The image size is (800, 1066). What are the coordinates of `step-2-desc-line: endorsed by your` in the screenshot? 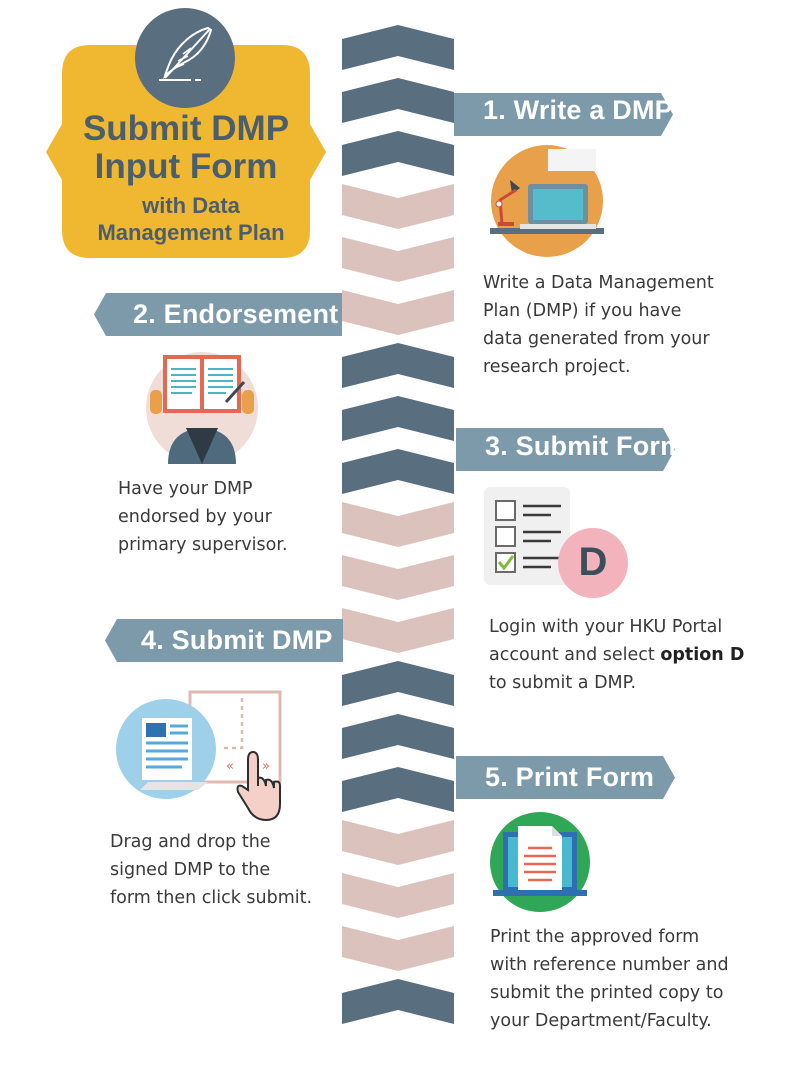 It's located at (195, 517).